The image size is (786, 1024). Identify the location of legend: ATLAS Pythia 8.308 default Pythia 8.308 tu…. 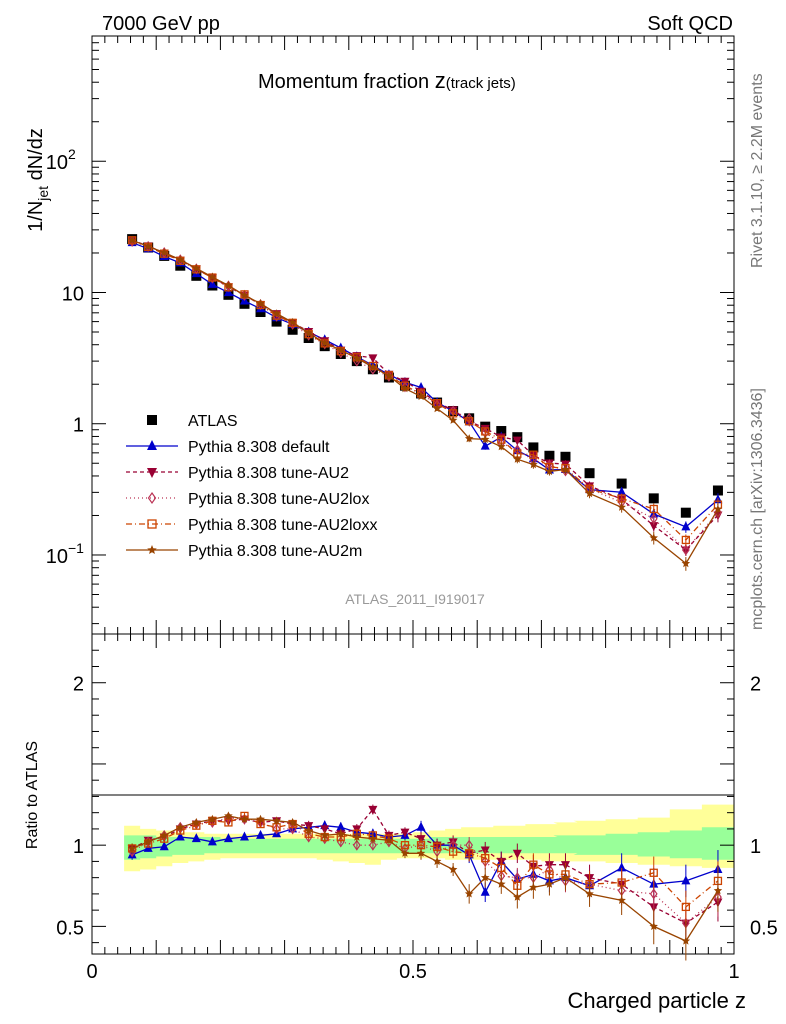
(251, 486).